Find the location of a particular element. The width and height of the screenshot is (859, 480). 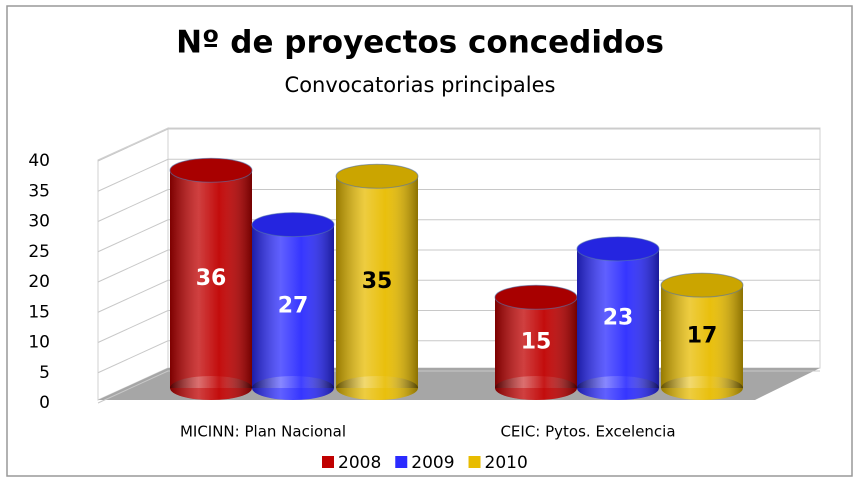

data-label: 27 is located at coordinates (293, 305).